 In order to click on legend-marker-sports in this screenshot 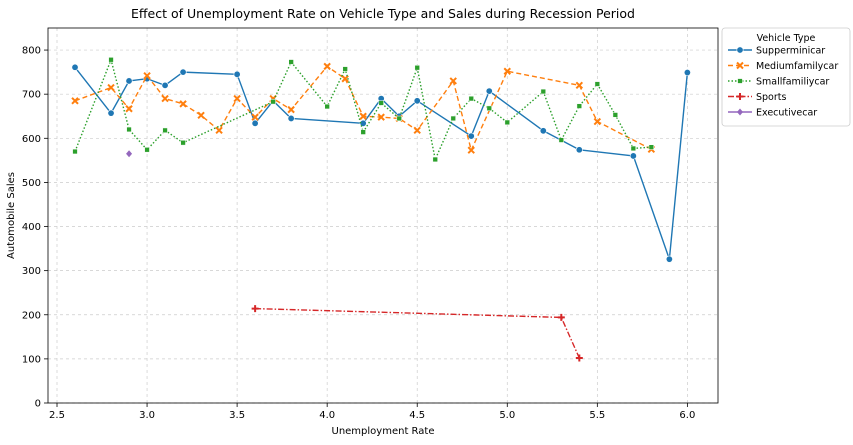, I will do `click(740, 96)`.